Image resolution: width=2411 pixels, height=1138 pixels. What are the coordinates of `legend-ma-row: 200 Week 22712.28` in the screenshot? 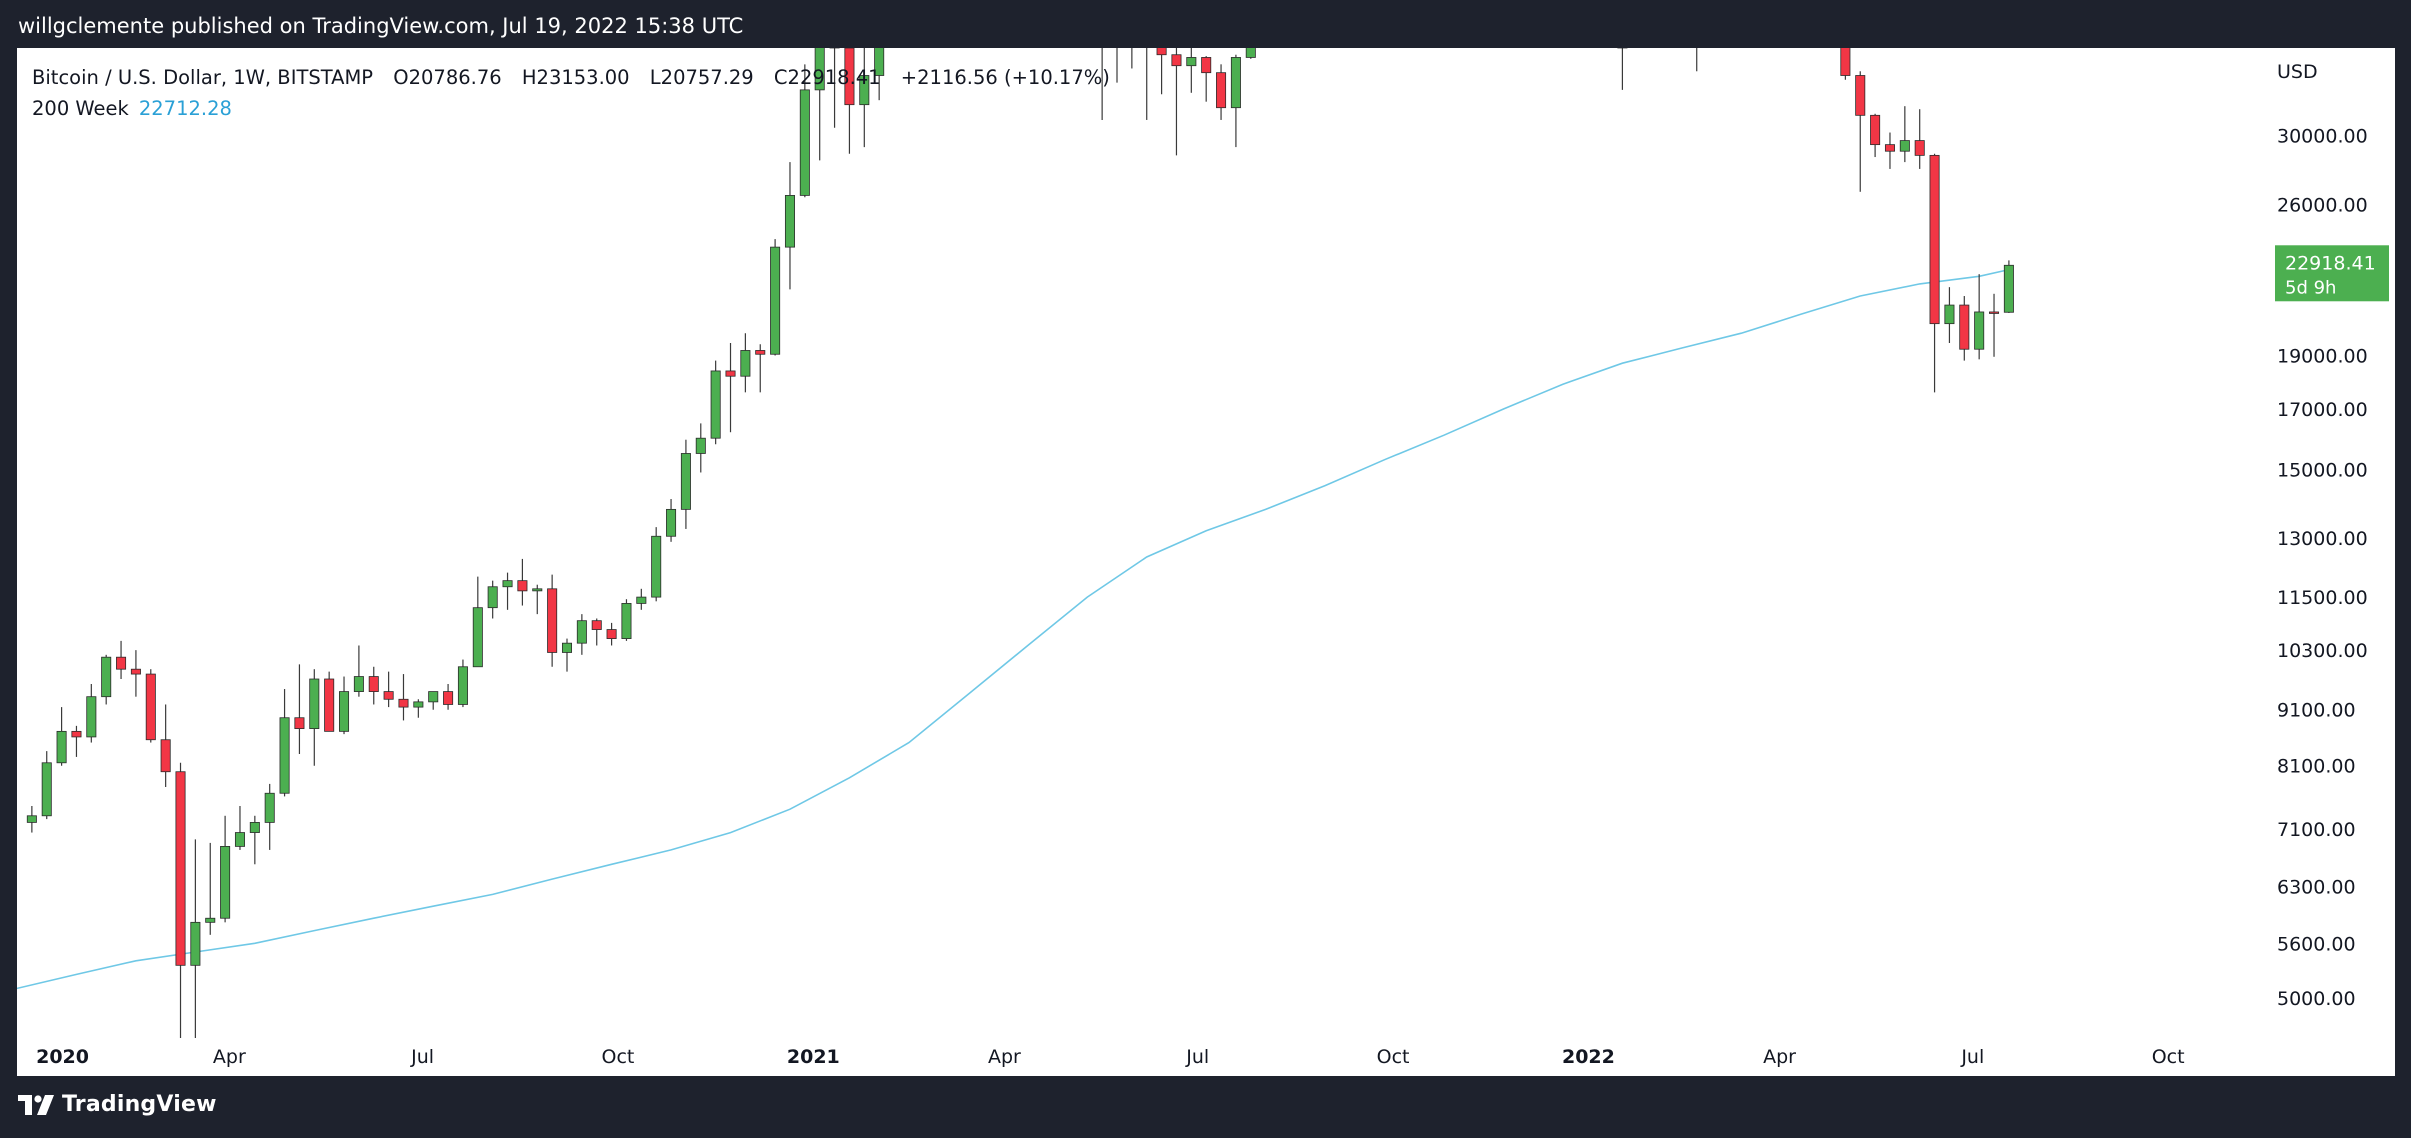 It's located at (571, 108).